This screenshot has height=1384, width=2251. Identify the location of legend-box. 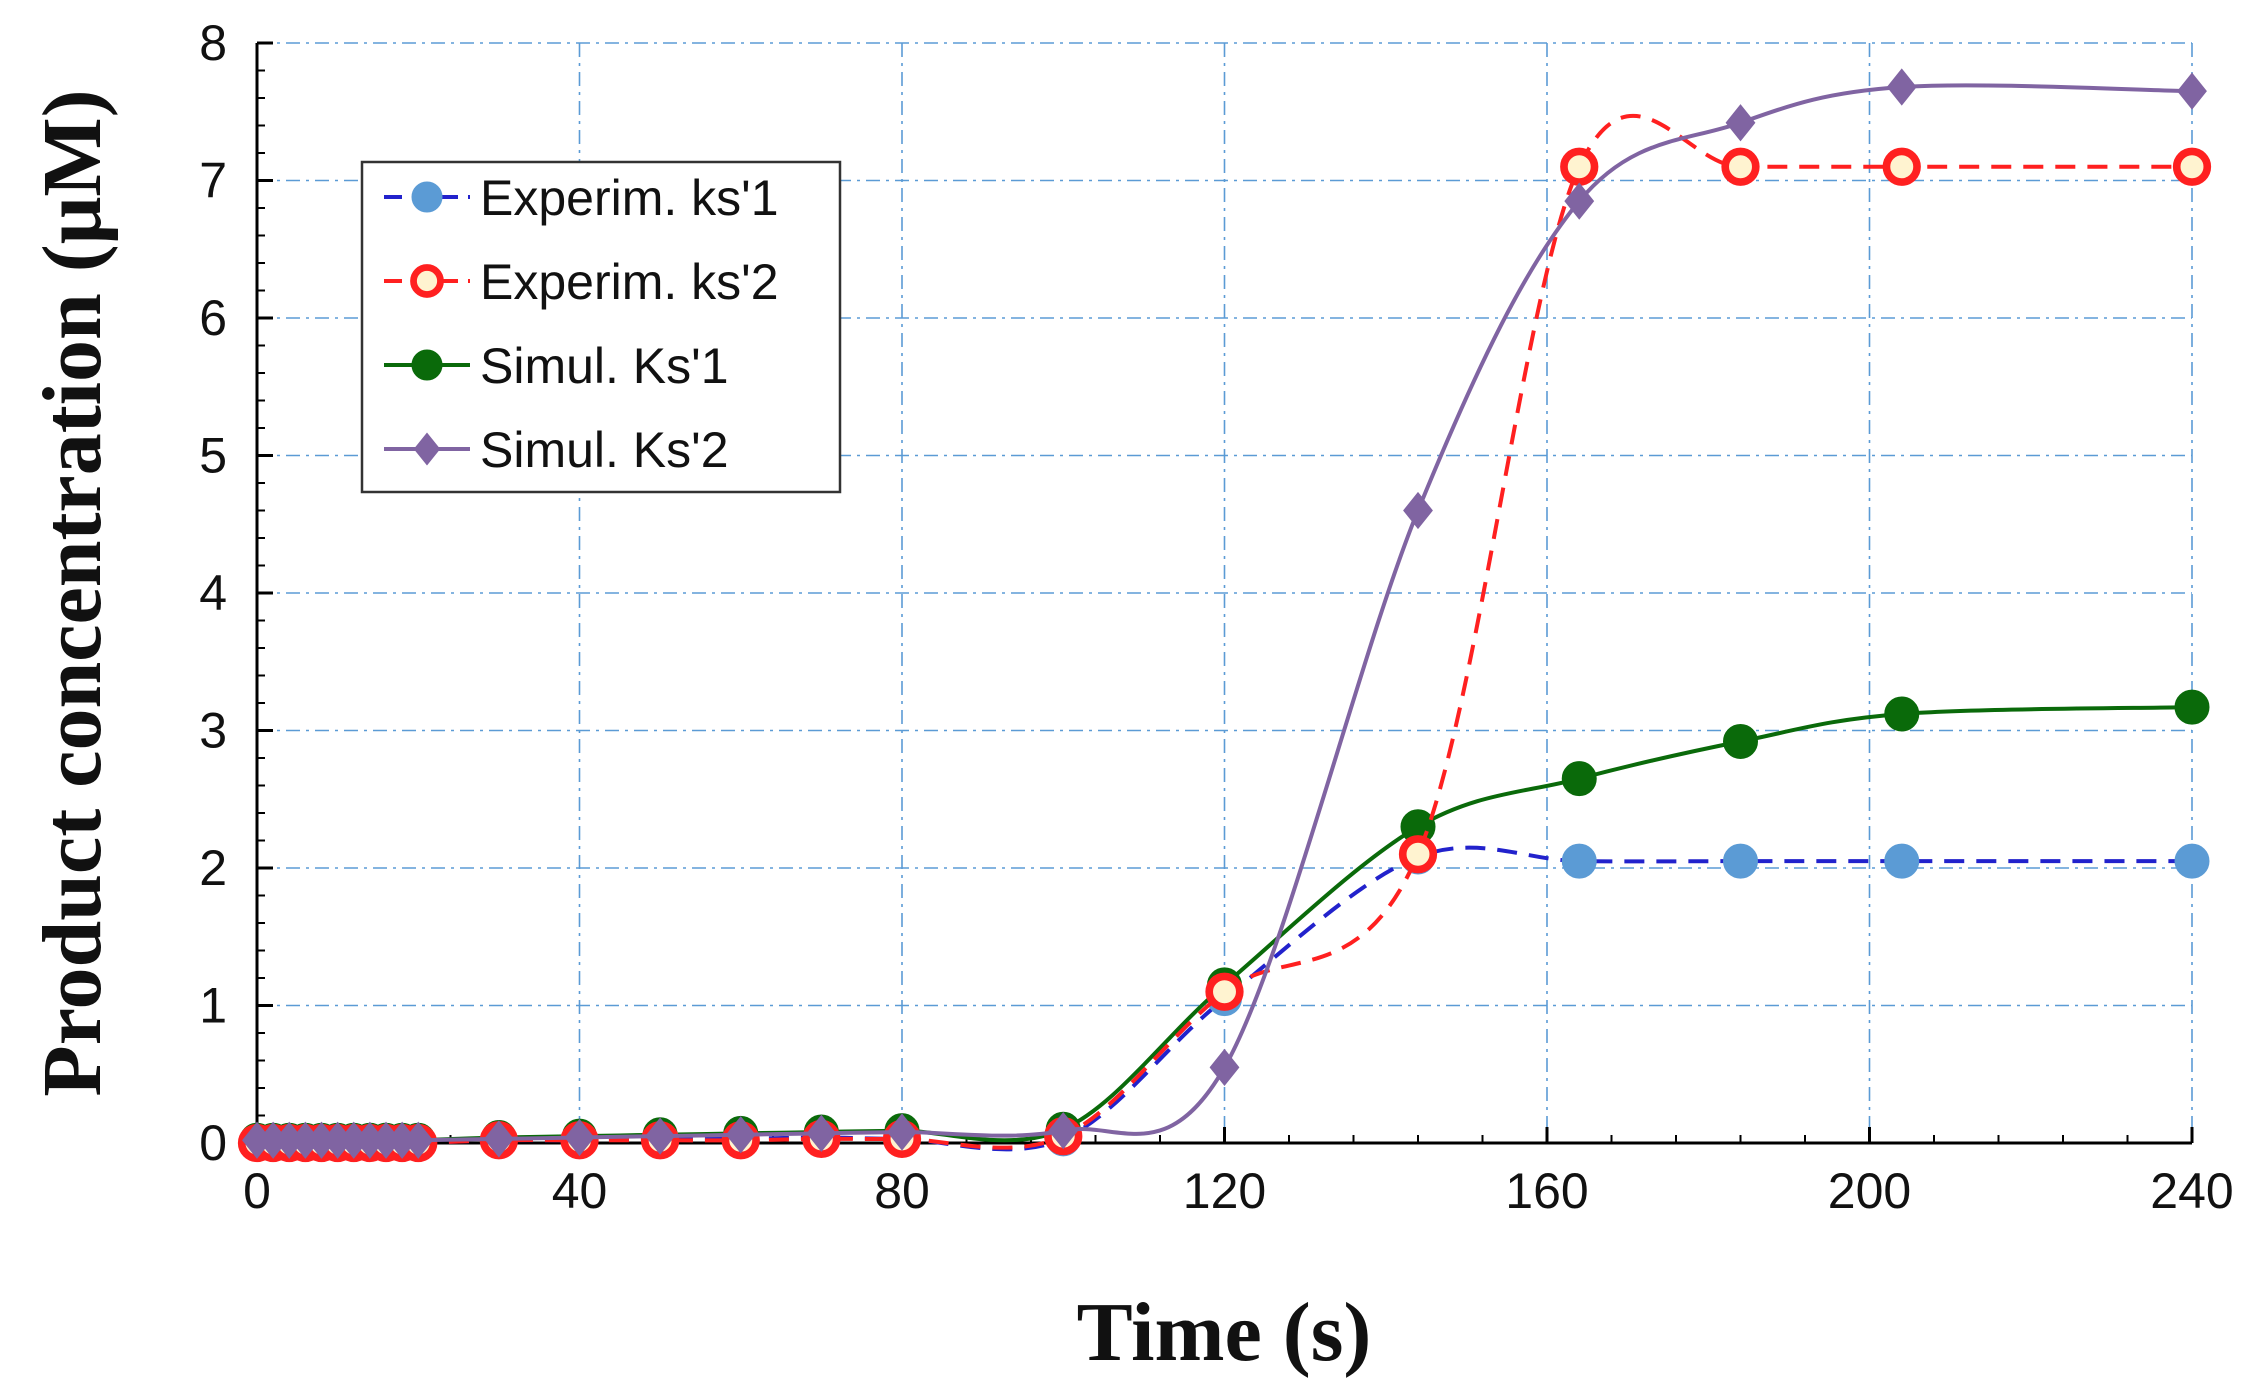
(601, 327).